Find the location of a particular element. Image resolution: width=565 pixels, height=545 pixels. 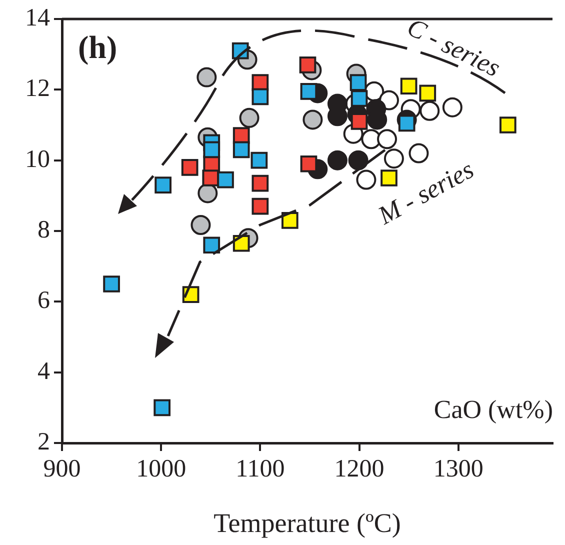

x-tick-label: 1300 is located at coordinates (458, 469).